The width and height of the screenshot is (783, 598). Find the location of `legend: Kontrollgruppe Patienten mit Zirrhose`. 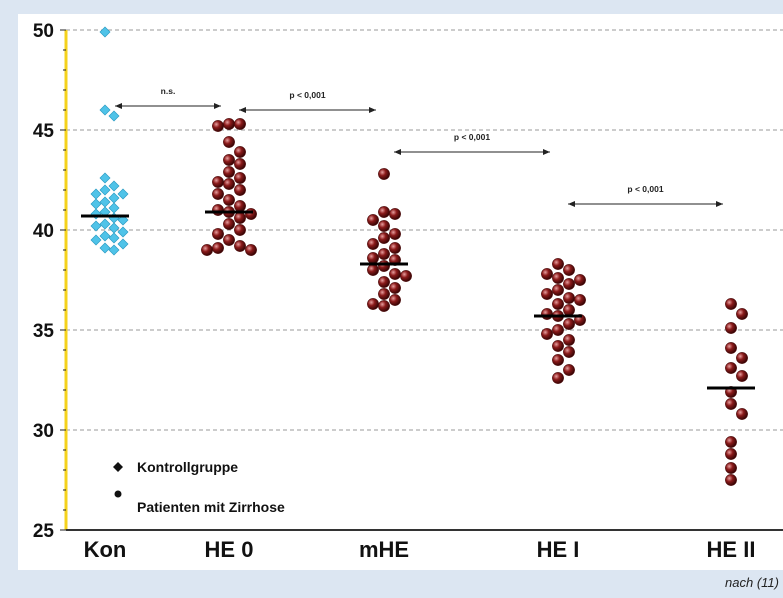

legend: Kontrollgruppe Patienten mit Zirrhose is located at coordinates (199, 487).